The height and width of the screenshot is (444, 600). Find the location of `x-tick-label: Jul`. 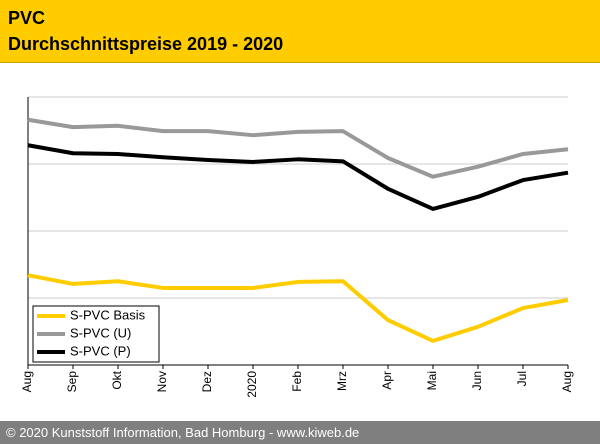

x-tick-label: Jul is located at coordinates (522, 378).